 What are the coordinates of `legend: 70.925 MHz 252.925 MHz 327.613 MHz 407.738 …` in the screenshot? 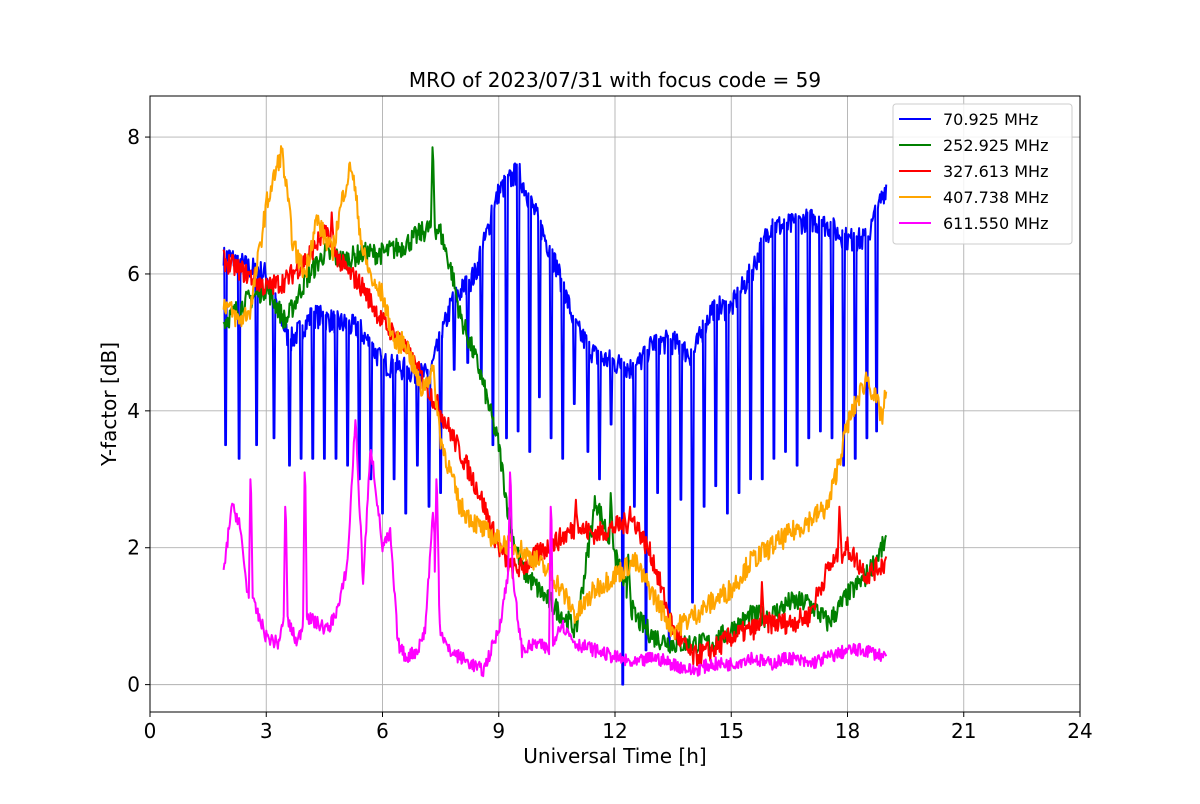 It's located at (982, 174).